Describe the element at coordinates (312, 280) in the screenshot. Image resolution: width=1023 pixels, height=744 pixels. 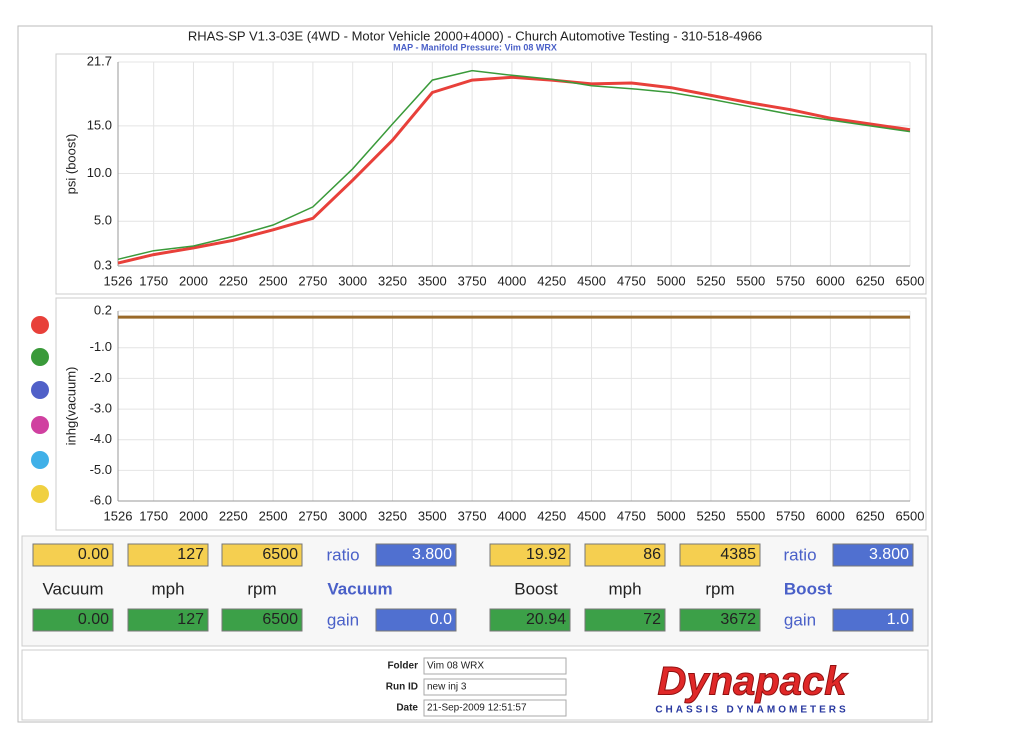
I see `x-tick-label: 2750` at that location.